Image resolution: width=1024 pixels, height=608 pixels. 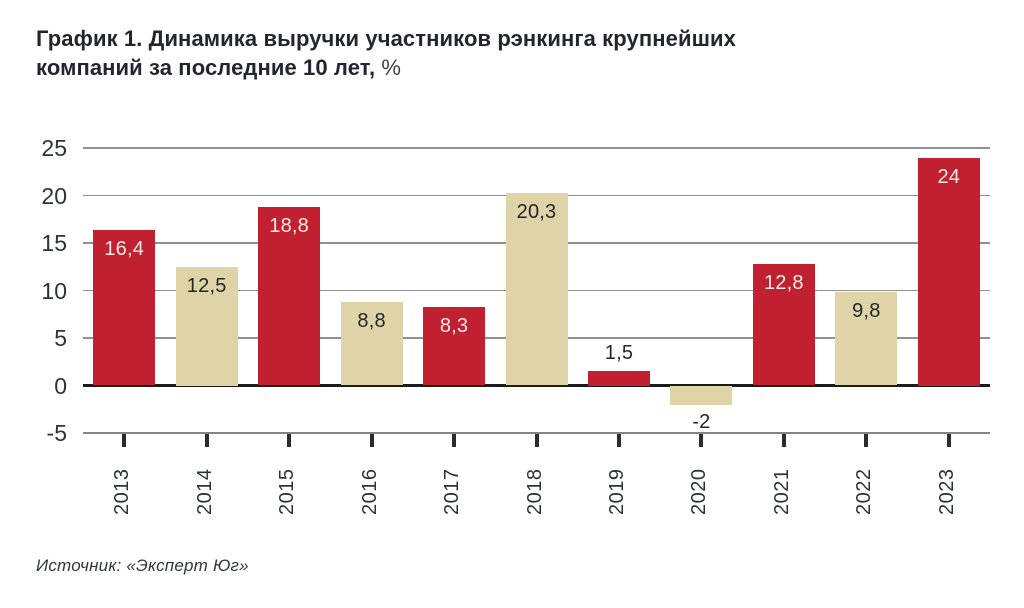 What do you see at coordinates (56, 433) in the screenshot?
I see `y-axis-label--5: -5` at bounding box center [56, 433].